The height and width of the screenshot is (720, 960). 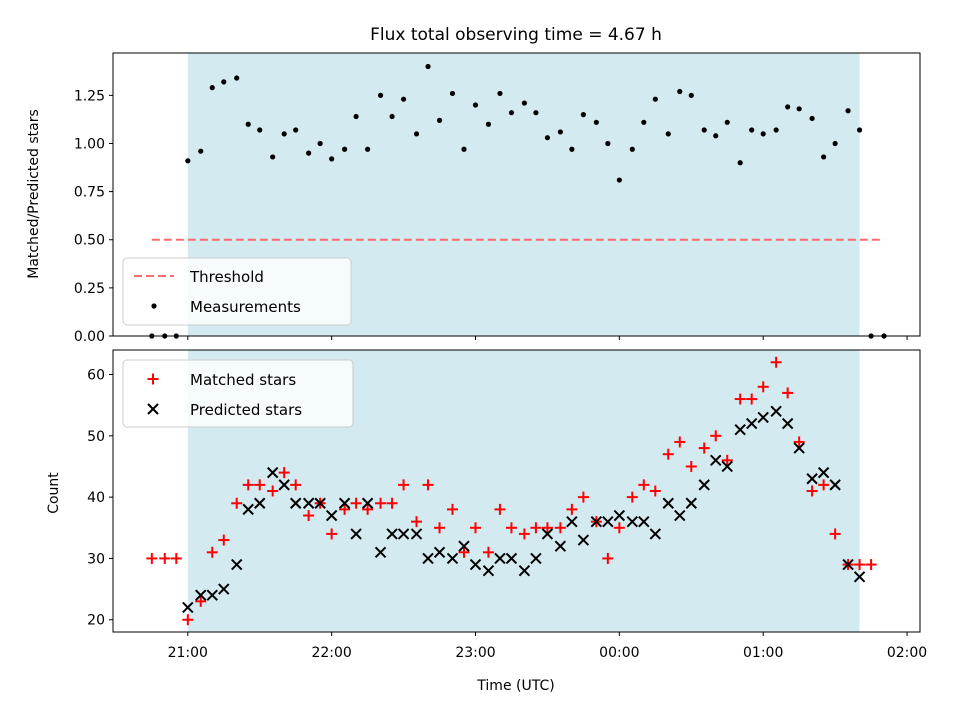 What do you see at coordinates (96, 498) in the screenshot?
I see `count-y-tick-label: 40` at bounding box center [96, 498].